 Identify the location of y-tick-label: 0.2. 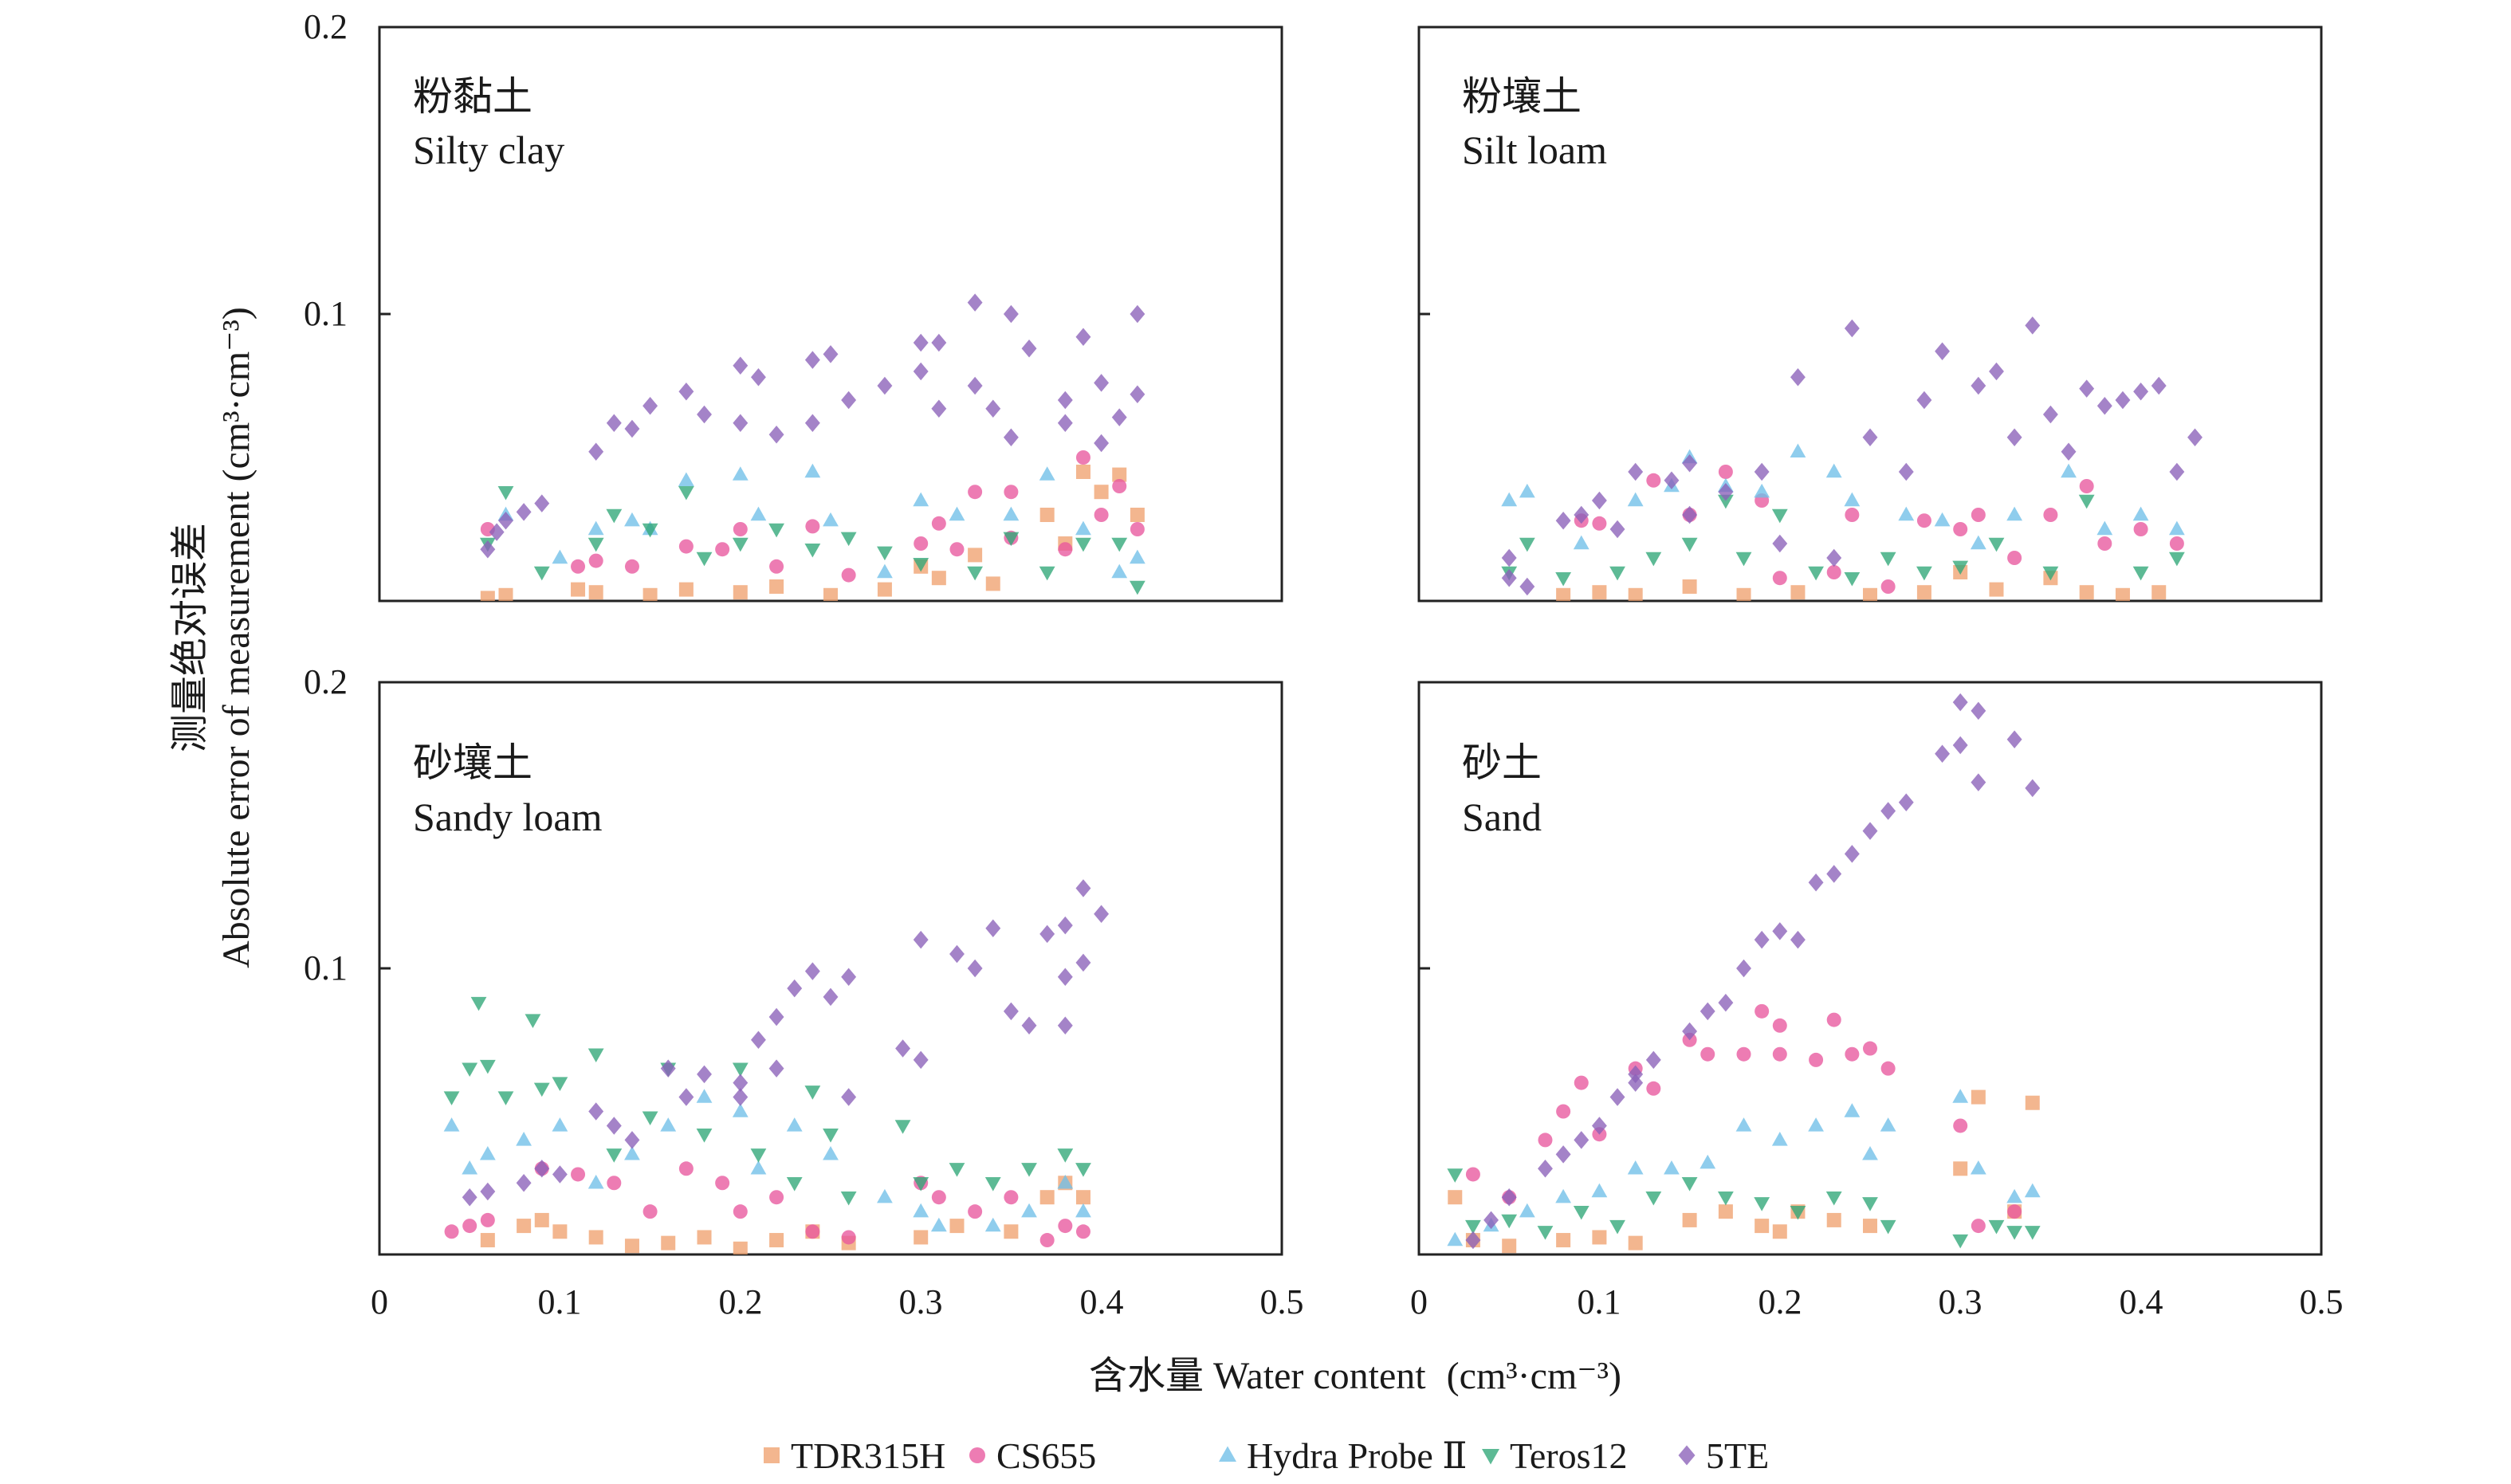
(326, 681).